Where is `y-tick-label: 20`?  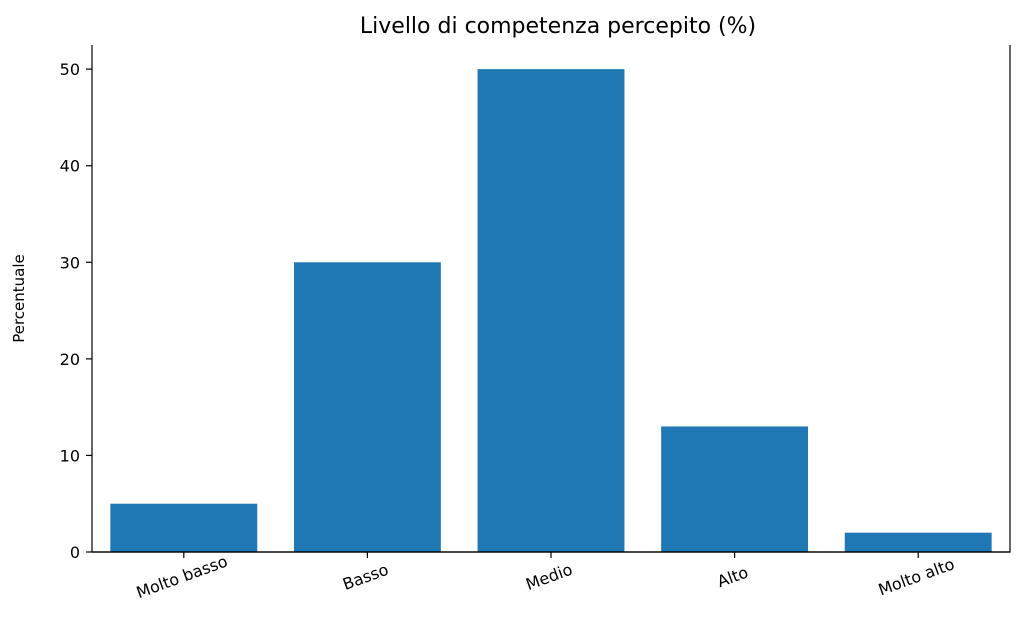
y-tick-label: 20 is located at coordinates (70, 359).